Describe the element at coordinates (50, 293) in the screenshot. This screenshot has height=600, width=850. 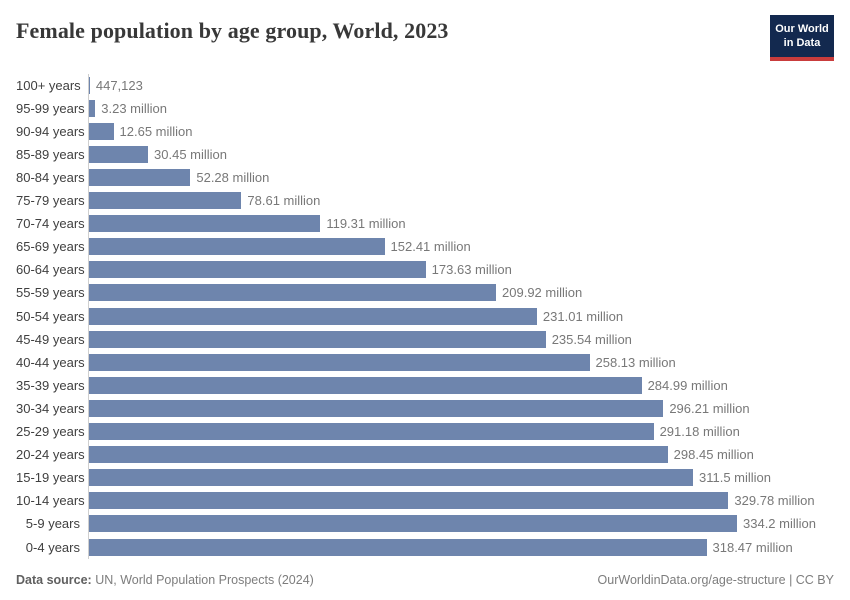
I see `age-group-label: 55-59 years` at that location.